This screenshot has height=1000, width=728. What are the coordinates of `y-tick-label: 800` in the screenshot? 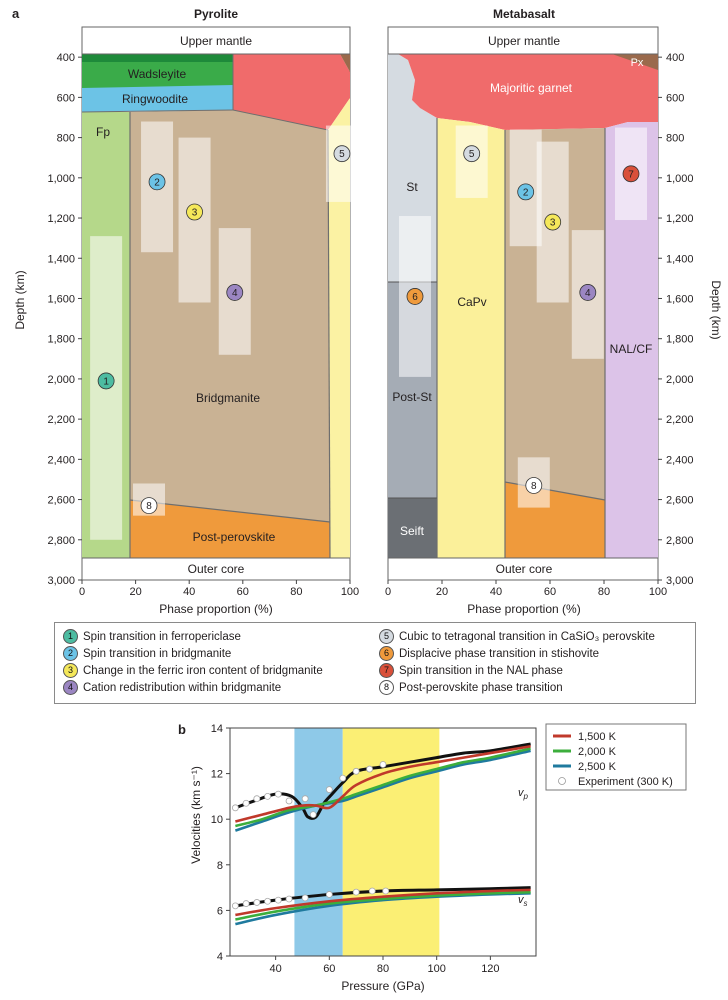 It's located at (66, 139).